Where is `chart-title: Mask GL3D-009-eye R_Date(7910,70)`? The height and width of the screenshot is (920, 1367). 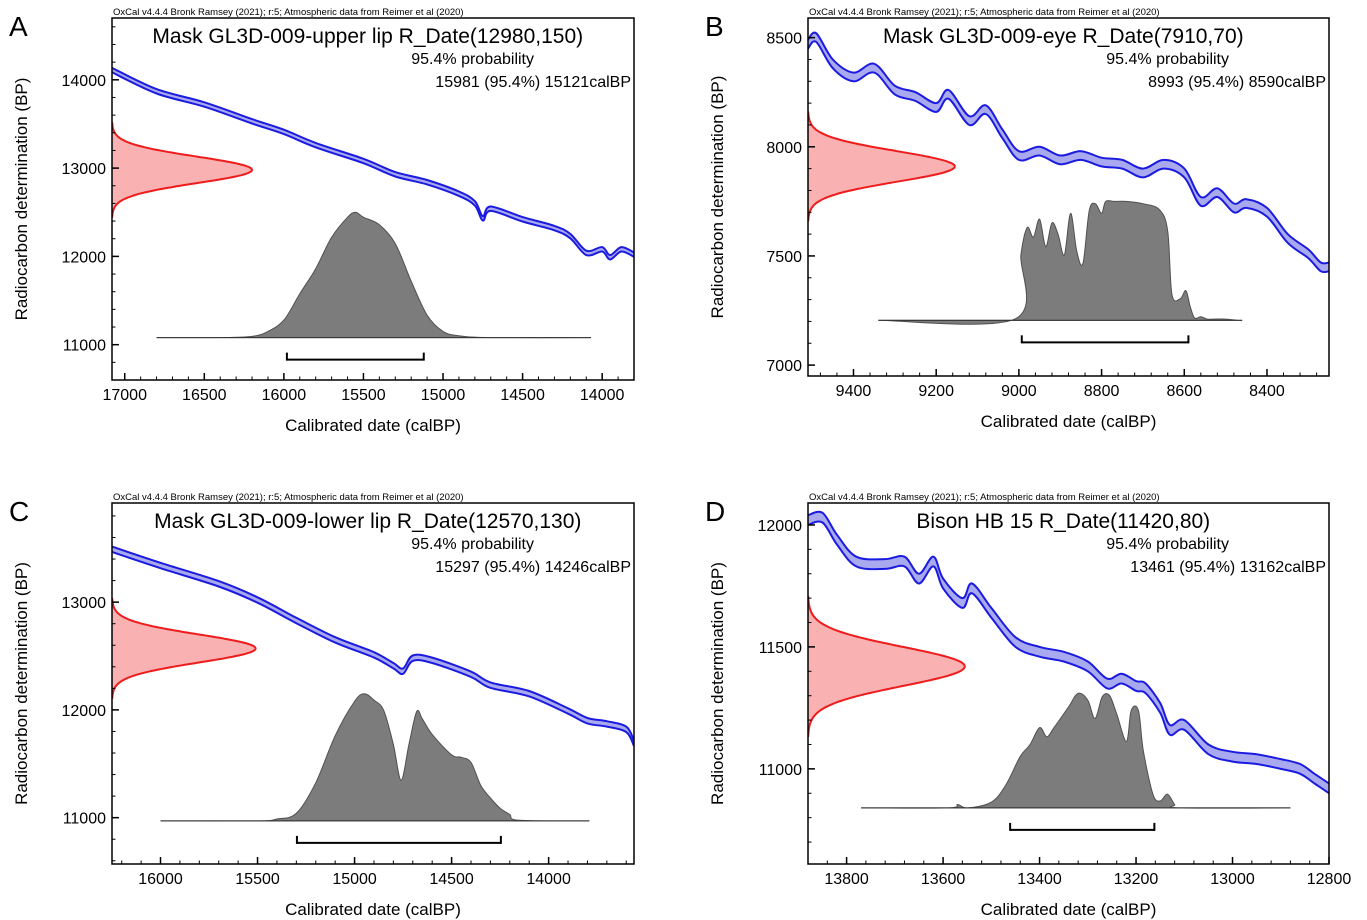
chart-title: Mask GL3D-009-eye R_Date(7910,70) is located at coordinates (1063, 36).